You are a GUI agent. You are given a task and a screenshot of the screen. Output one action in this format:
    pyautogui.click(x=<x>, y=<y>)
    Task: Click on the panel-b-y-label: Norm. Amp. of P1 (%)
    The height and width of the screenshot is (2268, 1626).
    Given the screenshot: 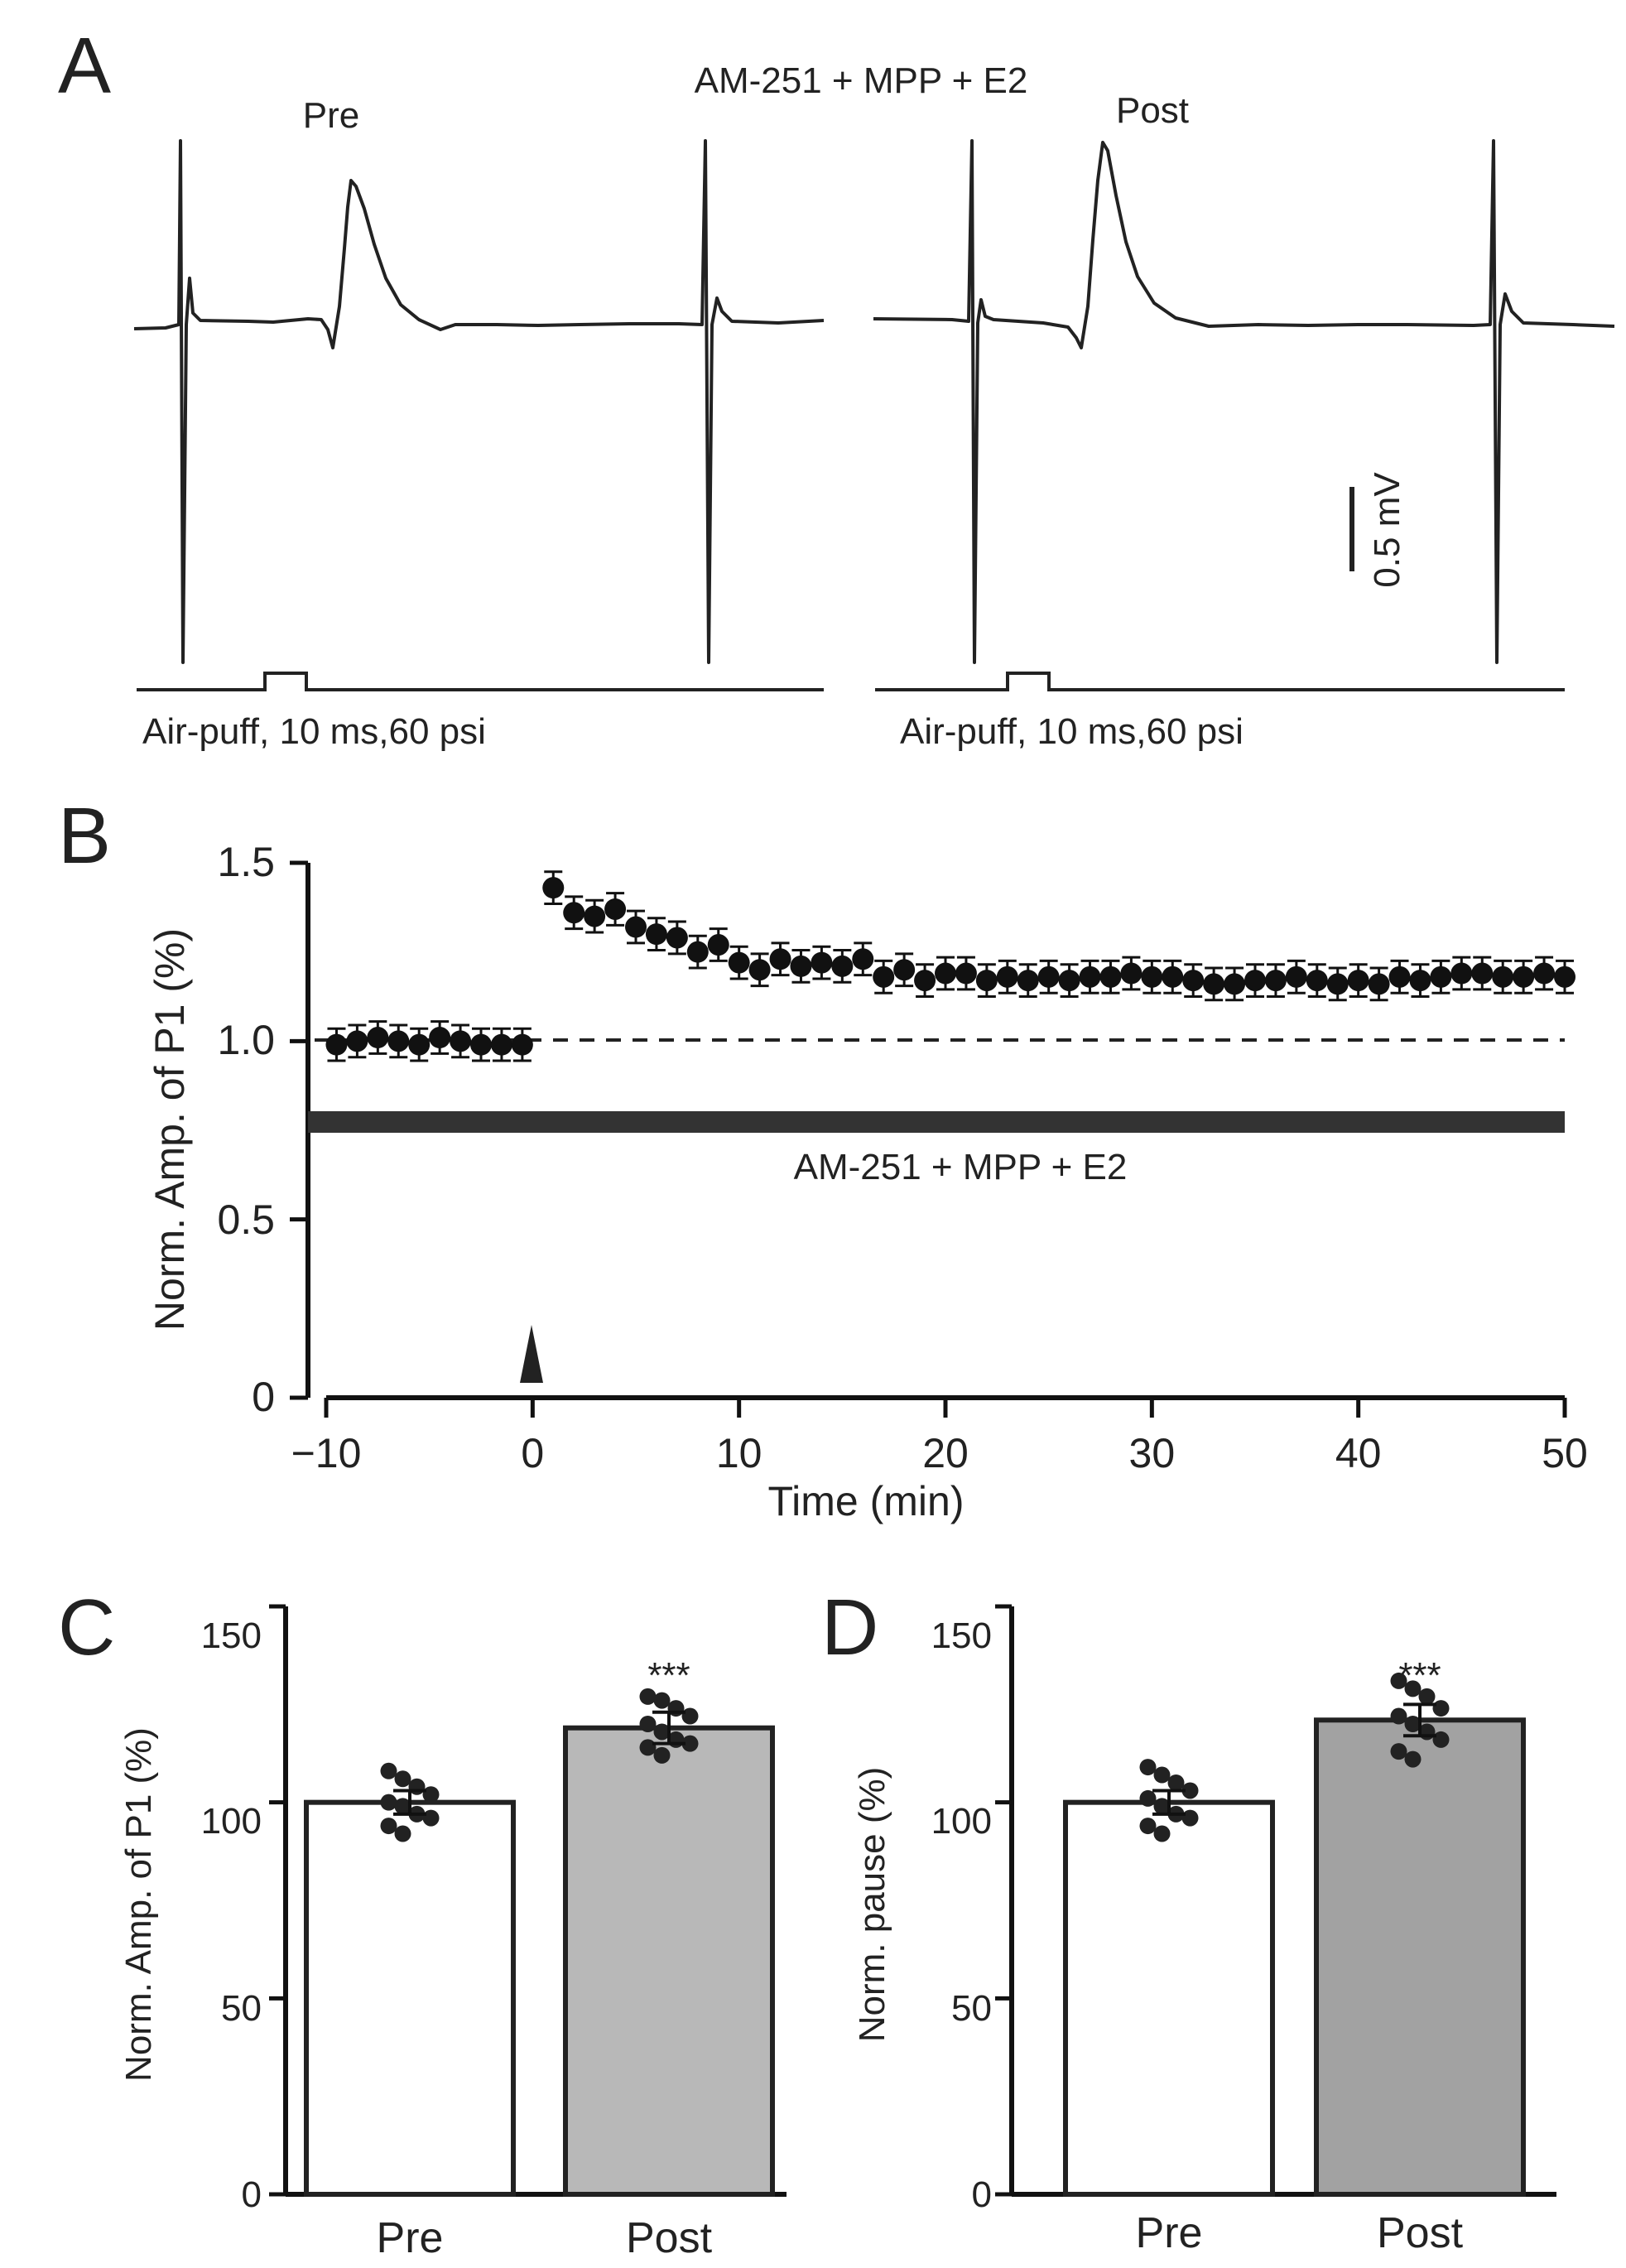 What is the action you would take?
    pyautogui.click(x=170, y=1129)
    